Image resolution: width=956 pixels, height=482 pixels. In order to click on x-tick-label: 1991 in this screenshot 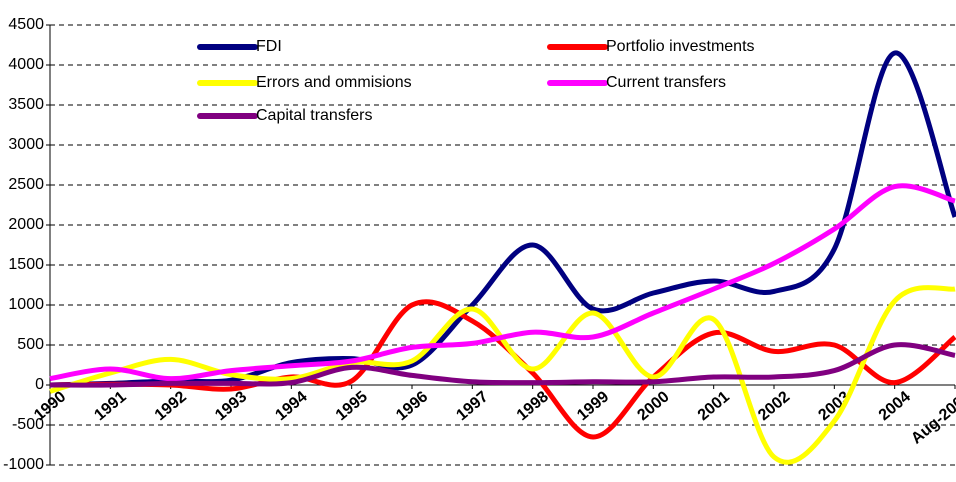, I will do `click(110, 406)`.